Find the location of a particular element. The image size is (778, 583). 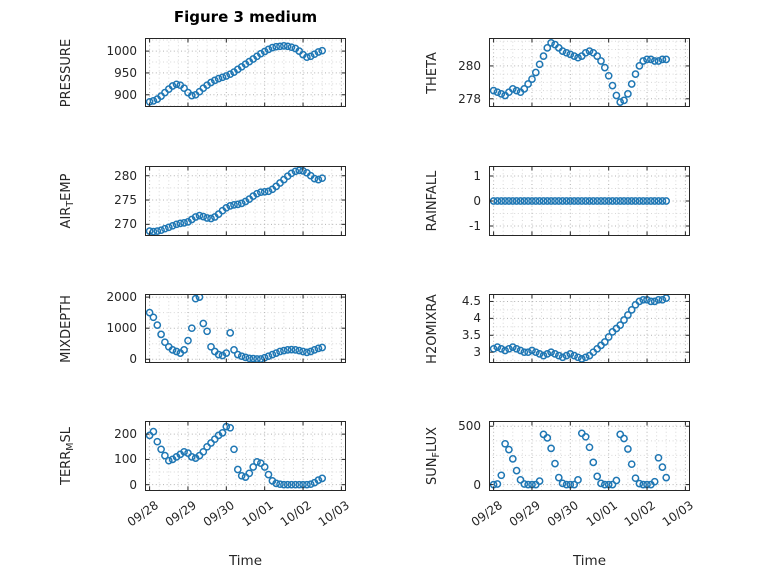

y-axis-label-terr-msl: TERRMSL is located at coordinates (67, 456).